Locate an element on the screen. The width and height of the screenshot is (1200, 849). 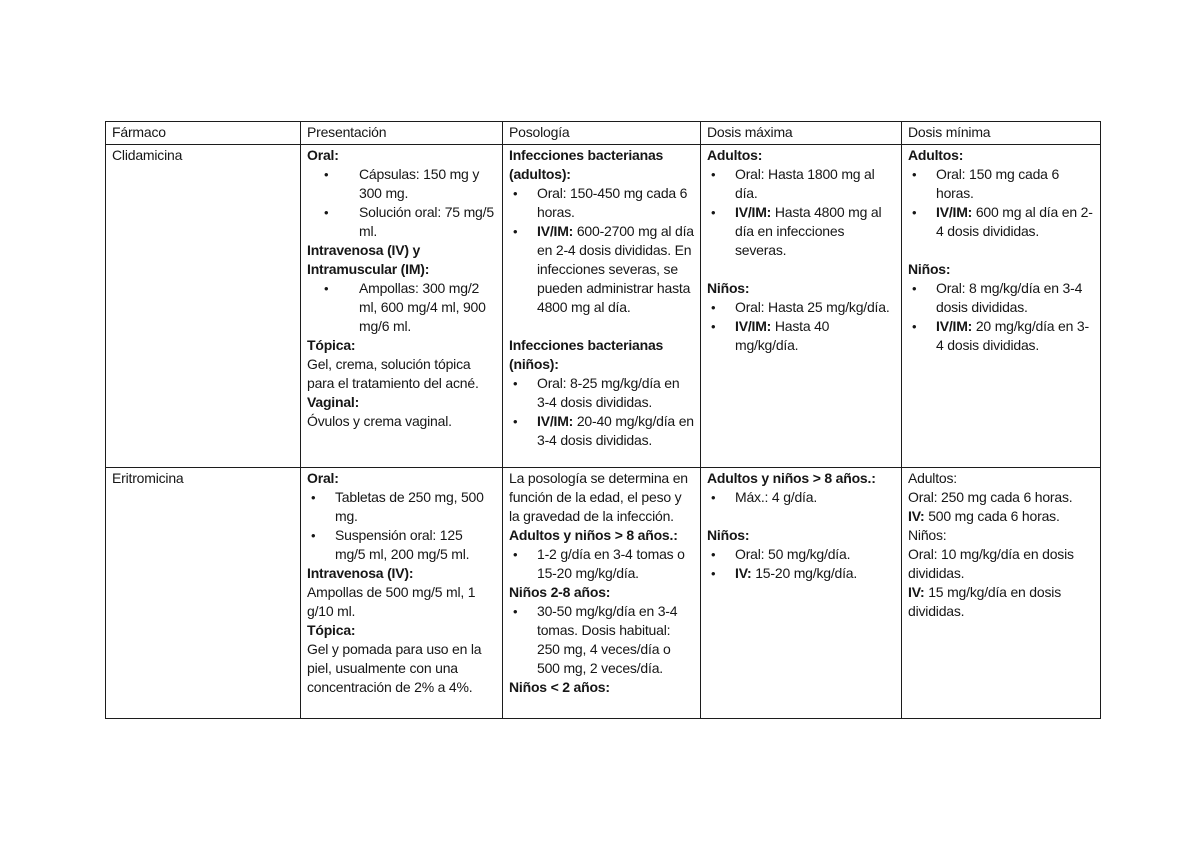
paragraph: Oral: 250 mg cada 6 horas. is located at coordinates (1001, 497).